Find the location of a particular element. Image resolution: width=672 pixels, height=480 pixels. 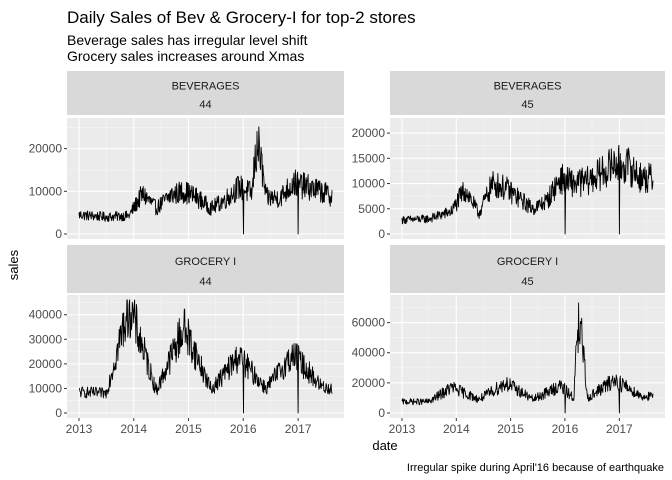

y-tick-label: 5000 is located at coordinates (371, 209).